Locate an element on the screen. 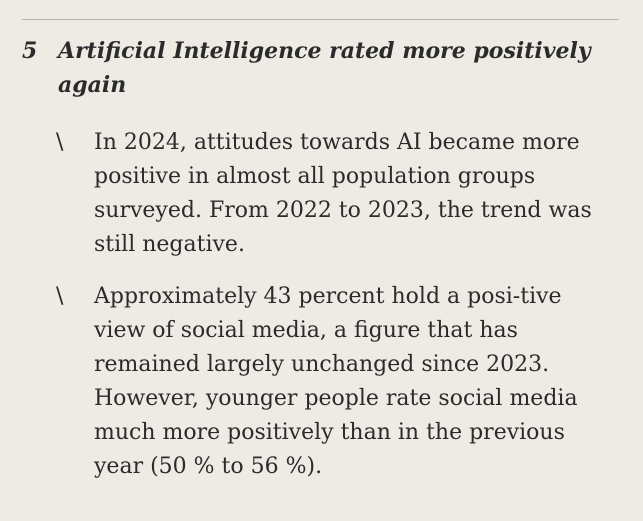  section-number: 5 is located at coordinates (30, 51).